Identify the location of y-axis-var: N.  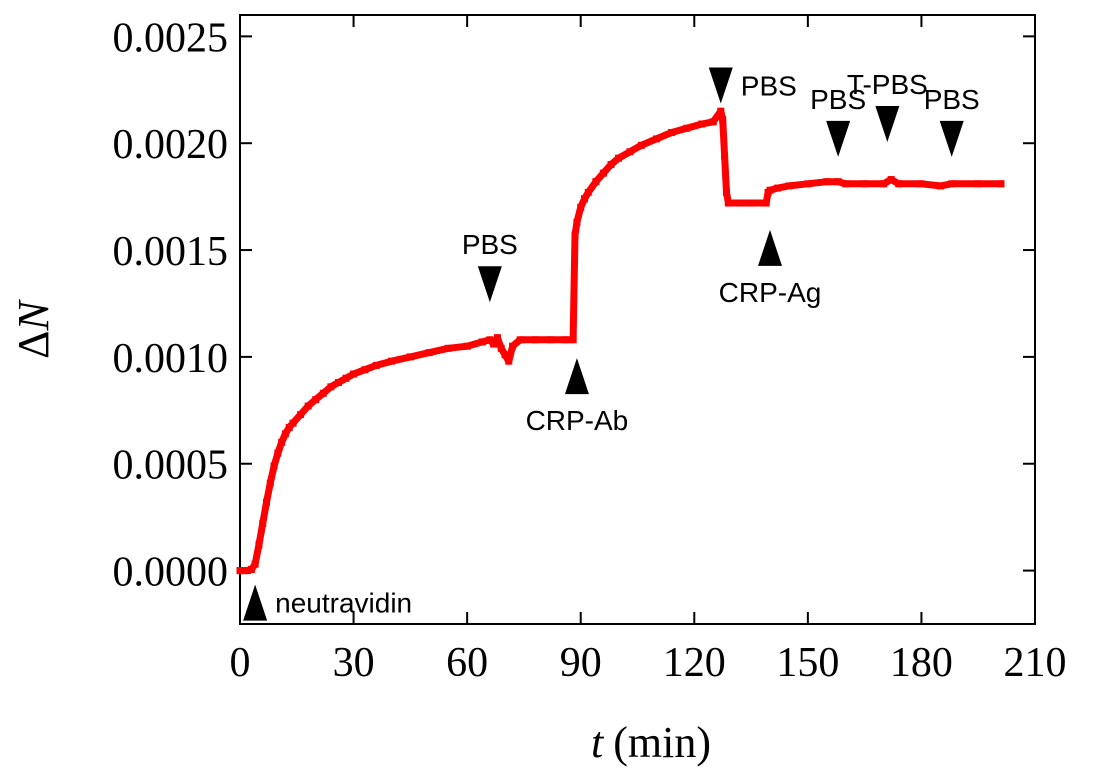
(33, 315).